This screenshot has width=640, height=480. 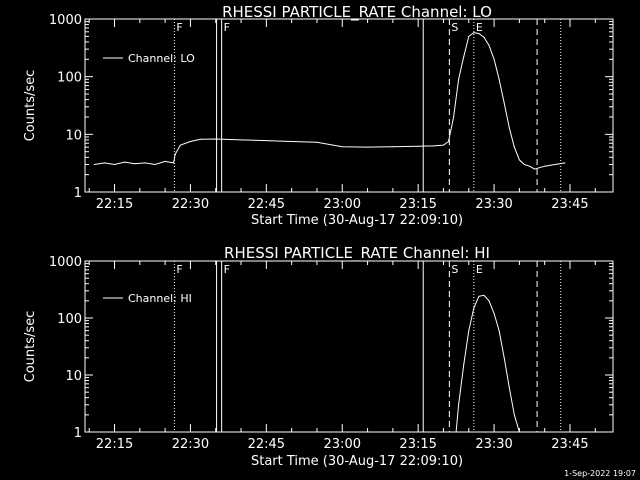 What do you see at coordinates (266, 444) in the screenshot?
I see `x-tick-label: 22:45` at bounding box center [266, 444].